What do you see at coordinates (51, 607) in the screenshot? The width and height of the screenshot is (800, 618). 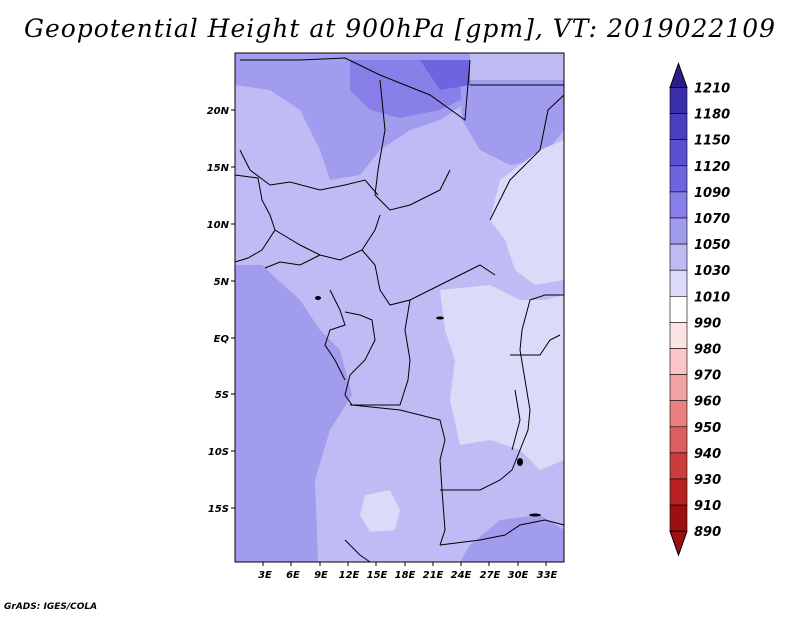 I see `grads-credit: GrADS: IGES/COLA` at bounding box center [51, 607].